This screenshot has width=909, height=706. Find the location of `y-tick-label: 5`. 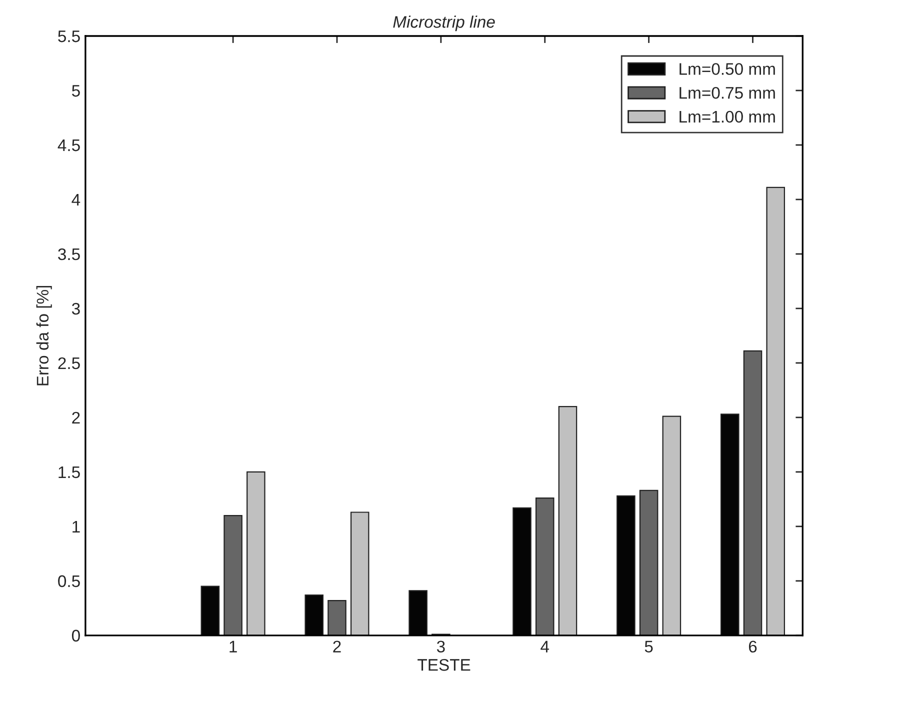

y-tick-label: 5 is located at coordinates (76, 91).